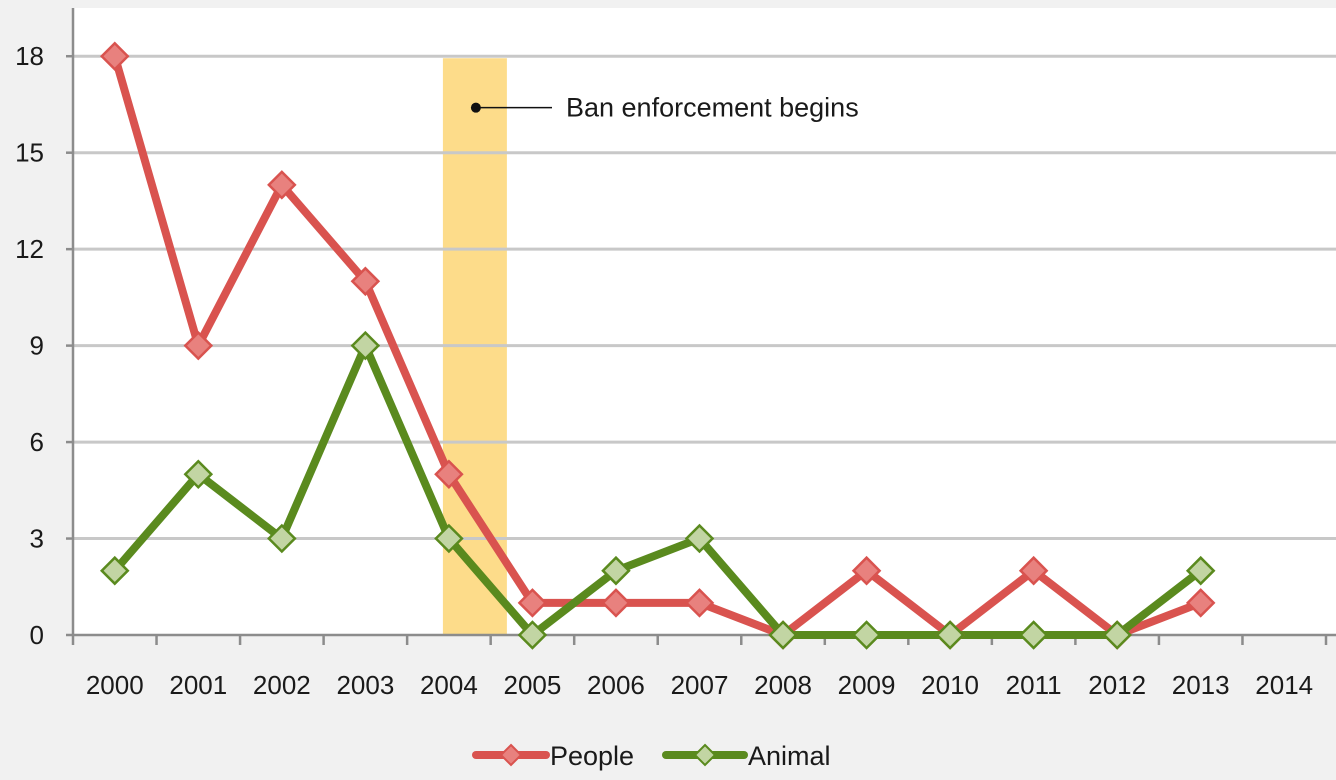  Describe the element at coordinates (700, 685) in the screenshot. I see `x-tick-label: 2007` at that location.